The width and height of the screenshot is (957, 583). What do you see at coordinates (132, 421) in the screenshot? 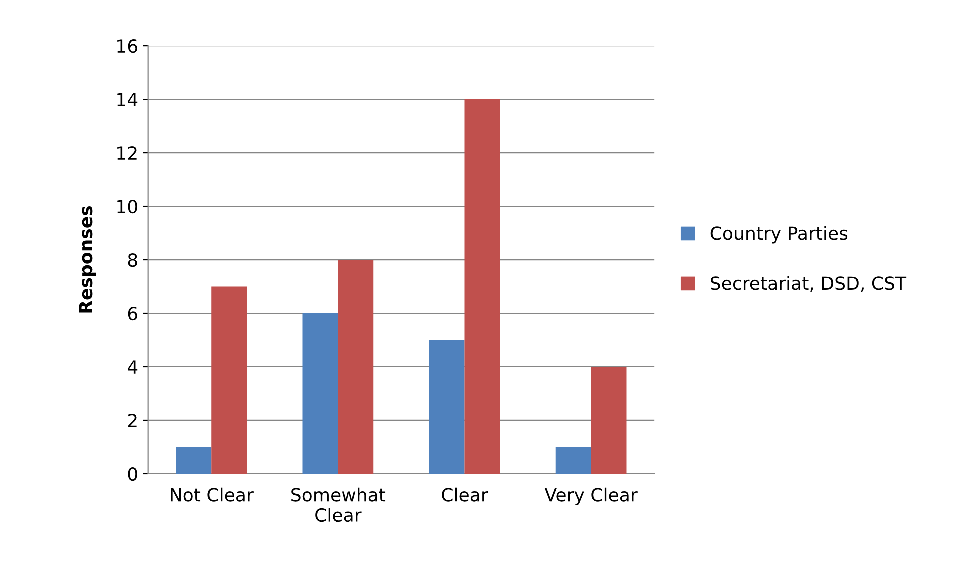
I see `y-tick-label: 2` at bounding box center [132, 421].